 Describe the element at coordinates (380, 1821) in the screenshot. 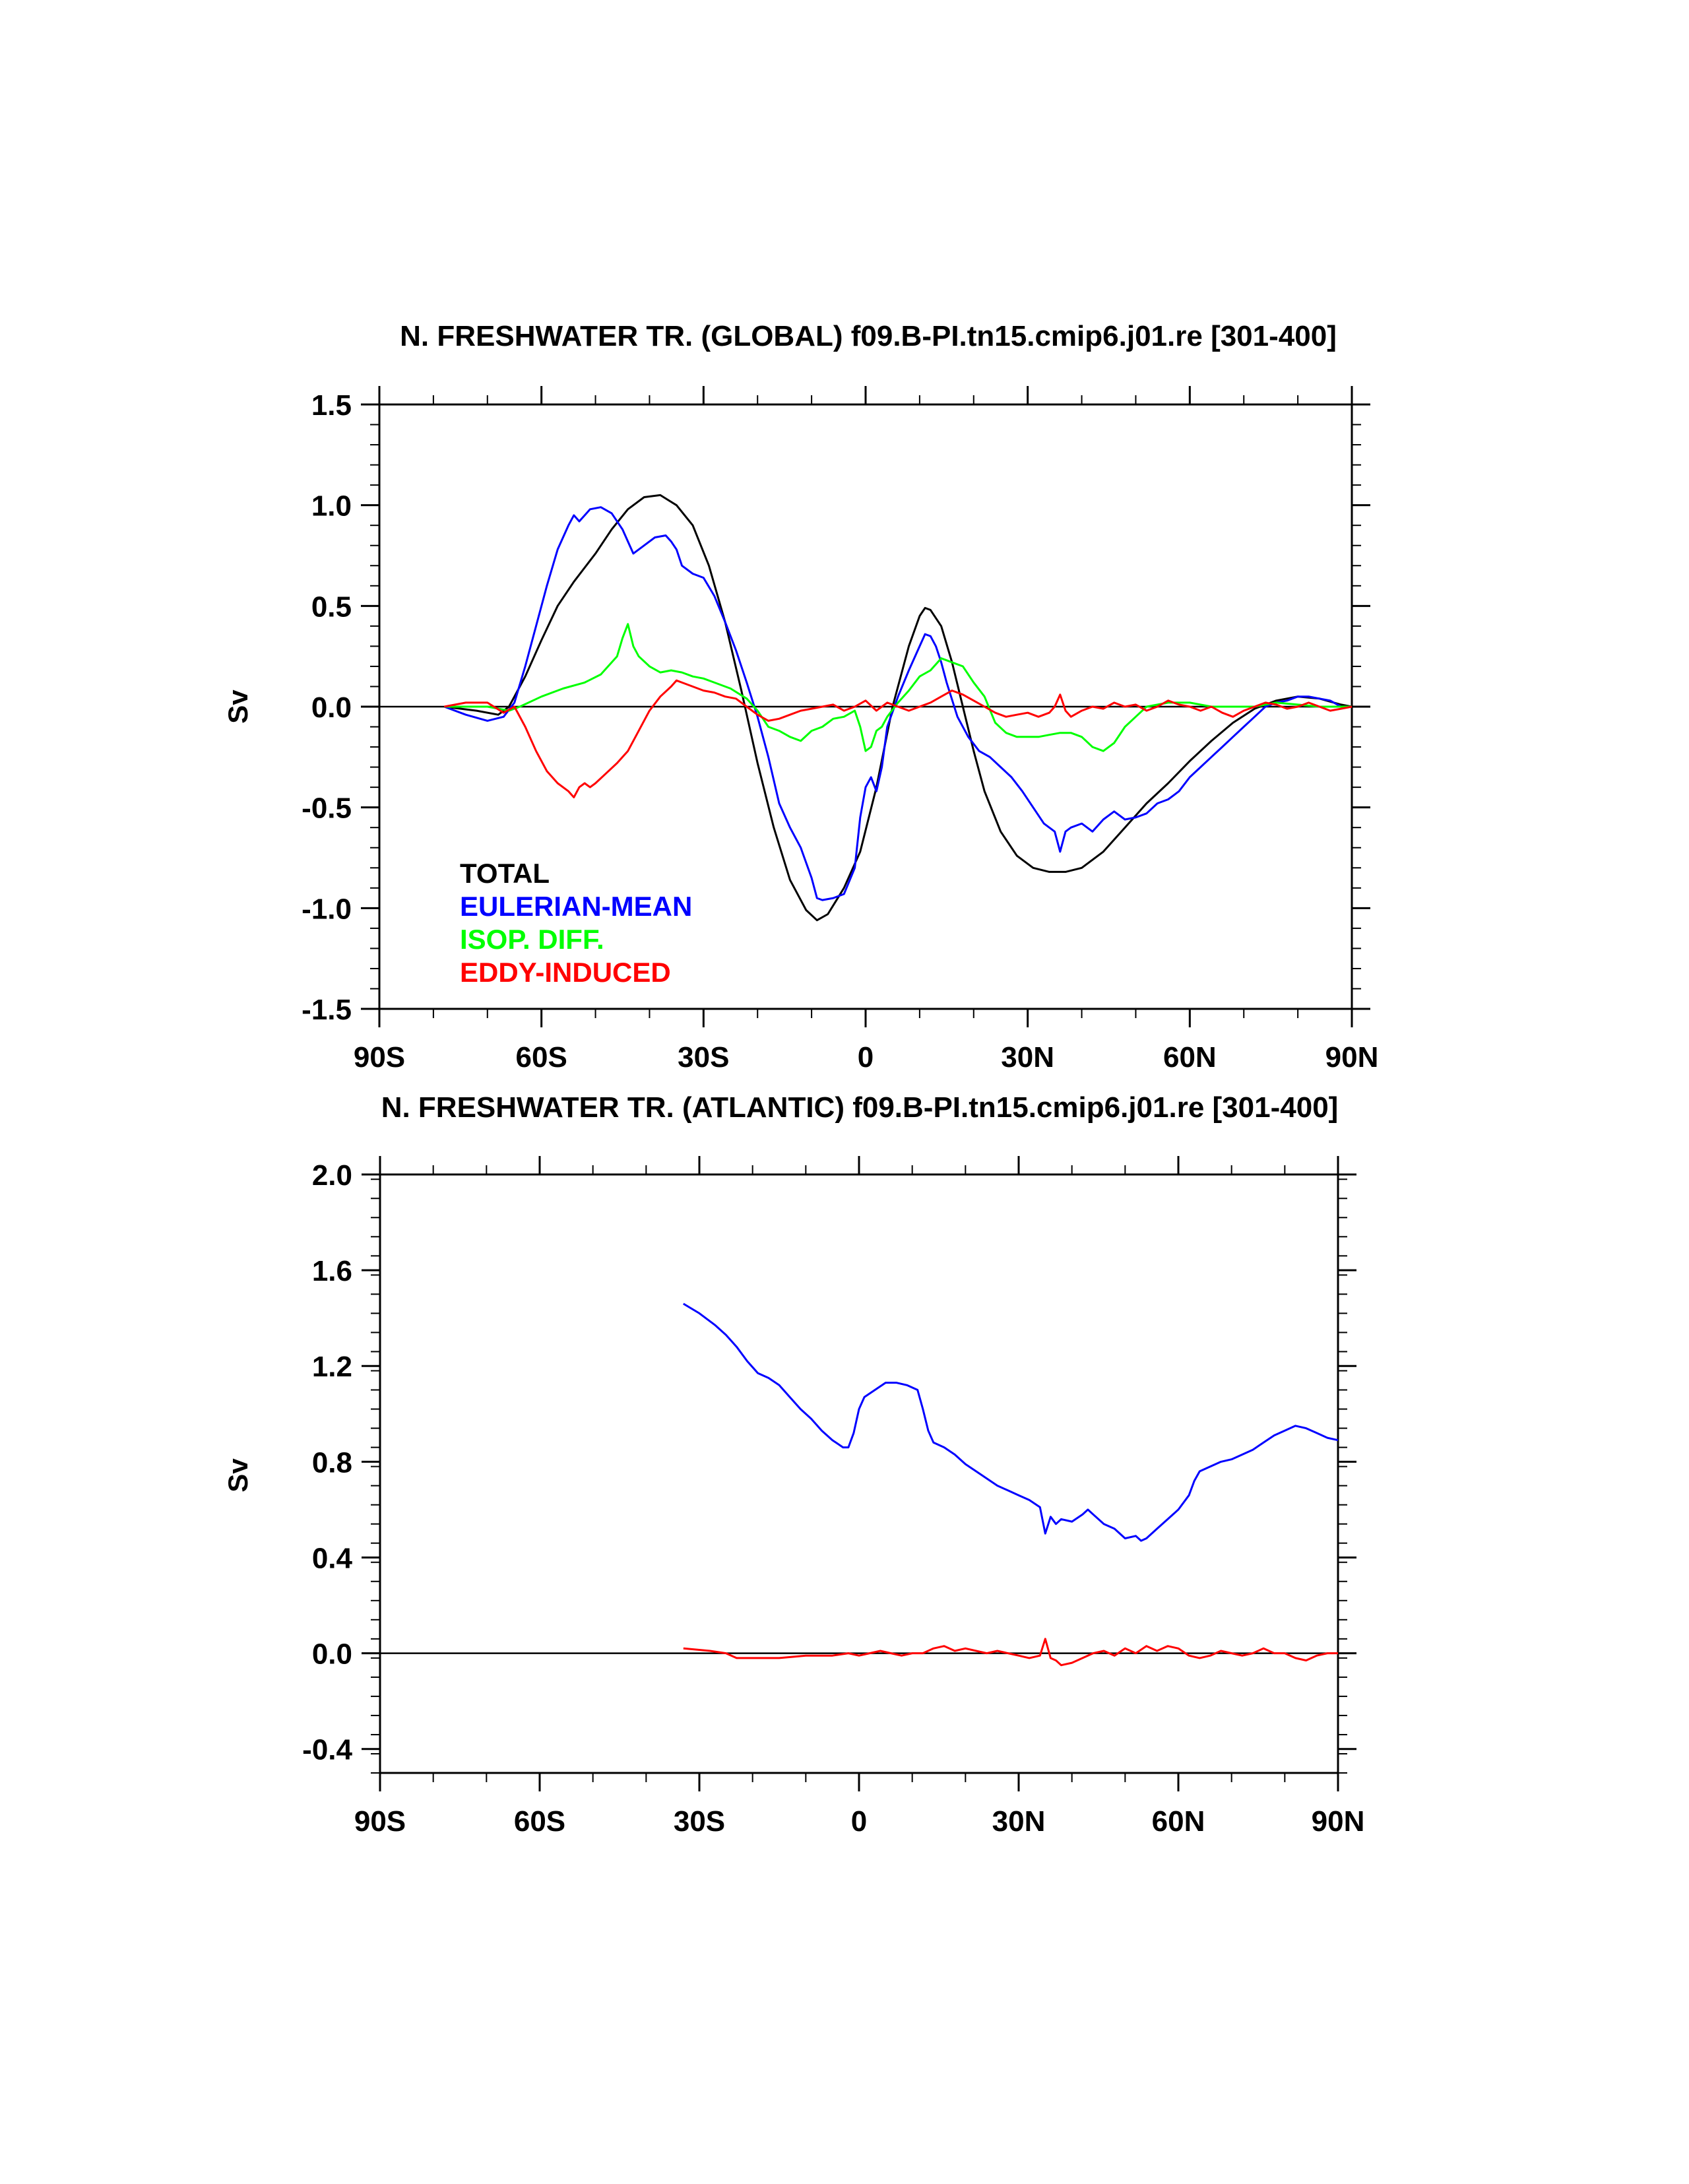

I see `atlantic-x-tick-label: 90S` at that location.